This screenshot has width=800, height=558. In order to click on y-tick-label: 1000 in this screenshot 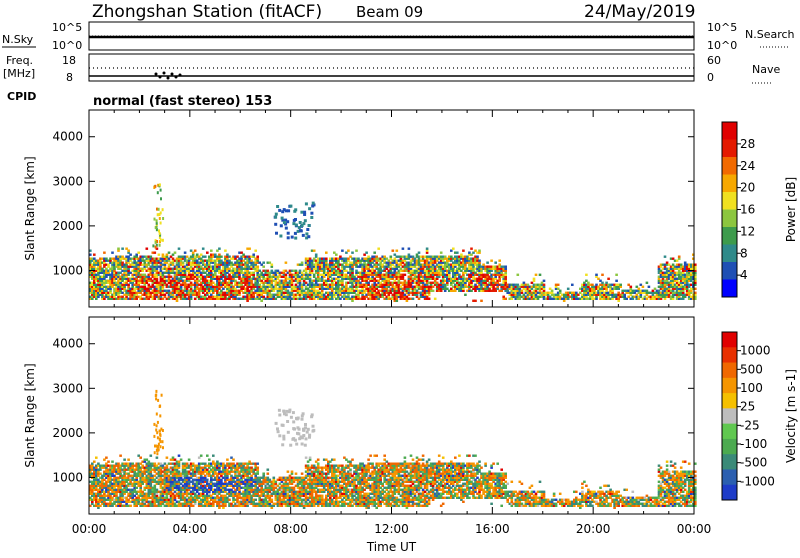, I will do `click(67, 270)`.